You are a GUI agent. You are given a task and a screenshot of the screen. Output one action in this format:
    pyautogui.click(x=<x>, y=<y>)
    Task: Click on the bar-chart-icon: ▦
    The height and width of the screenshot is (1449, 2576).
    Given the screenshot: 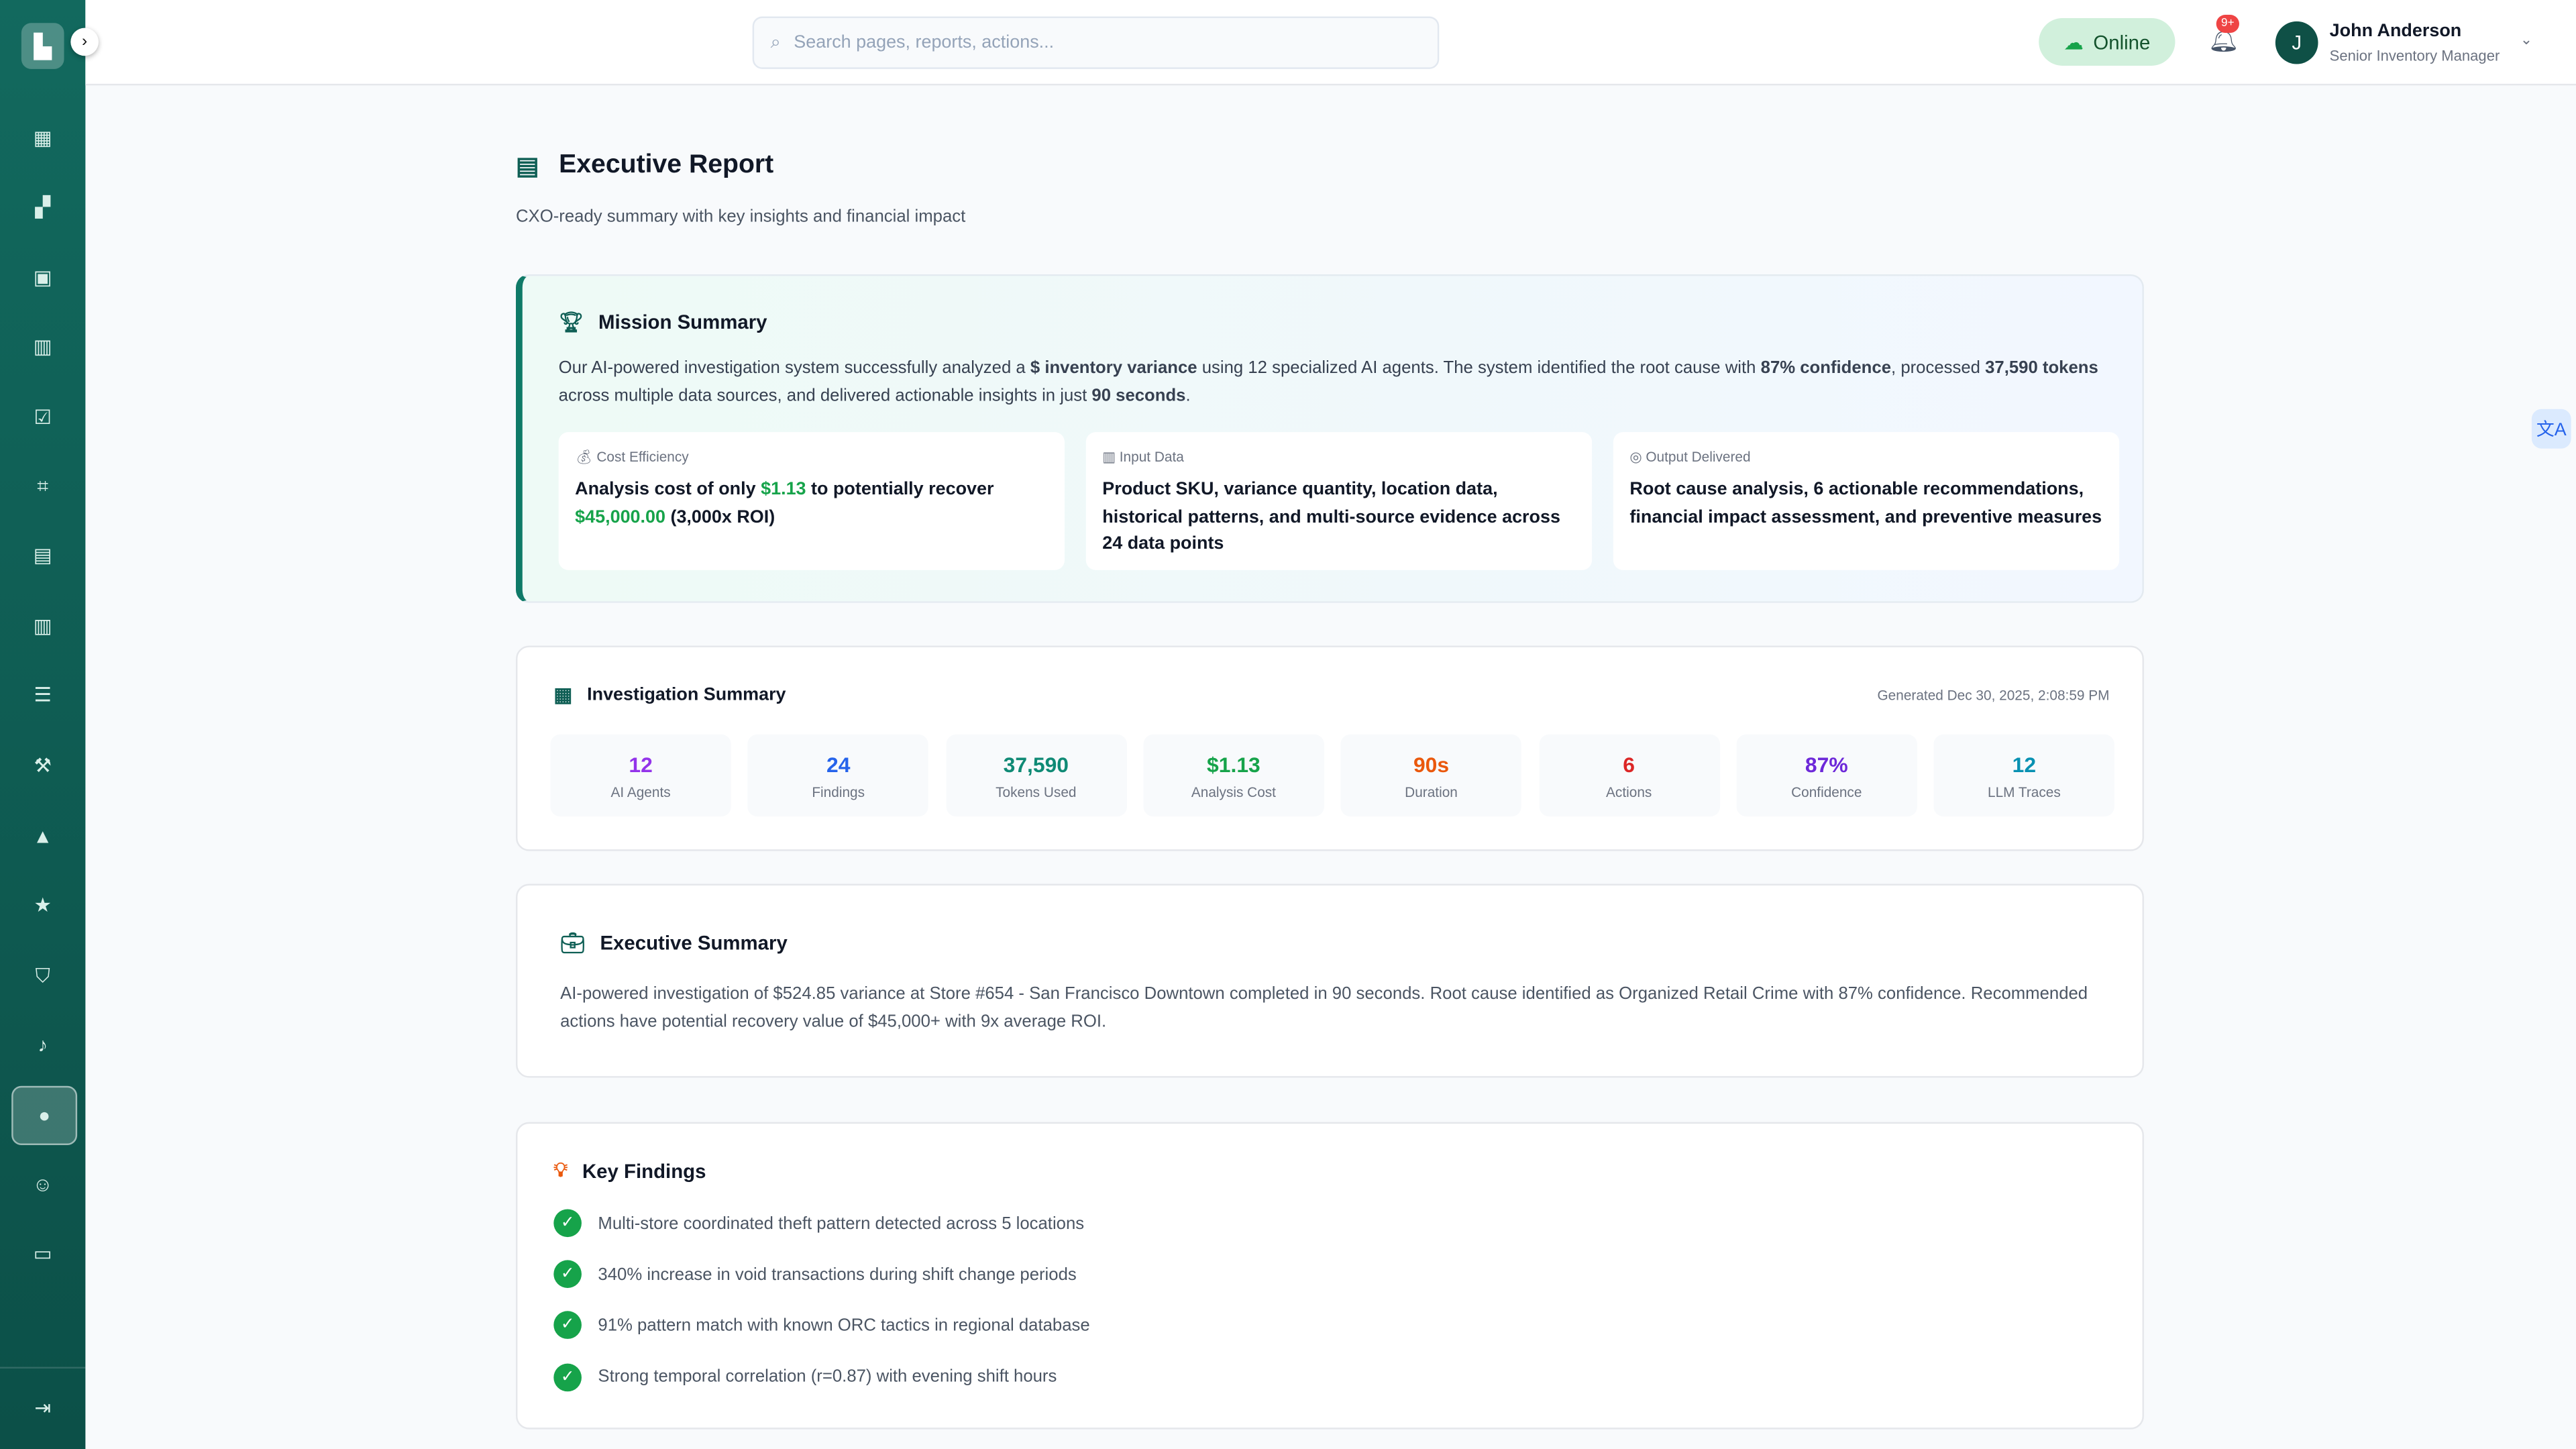 What is the action you would take?
    pyautogui.click(x=563, y=695)
    